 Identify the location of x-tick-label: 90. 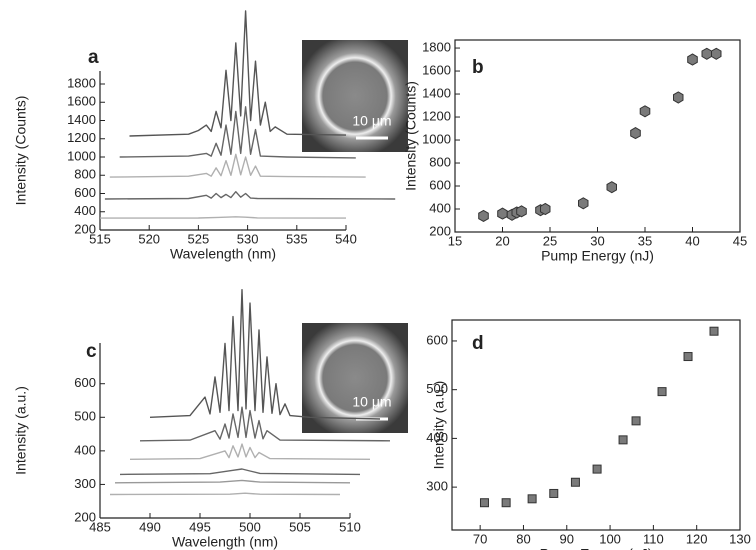
(567, 538).